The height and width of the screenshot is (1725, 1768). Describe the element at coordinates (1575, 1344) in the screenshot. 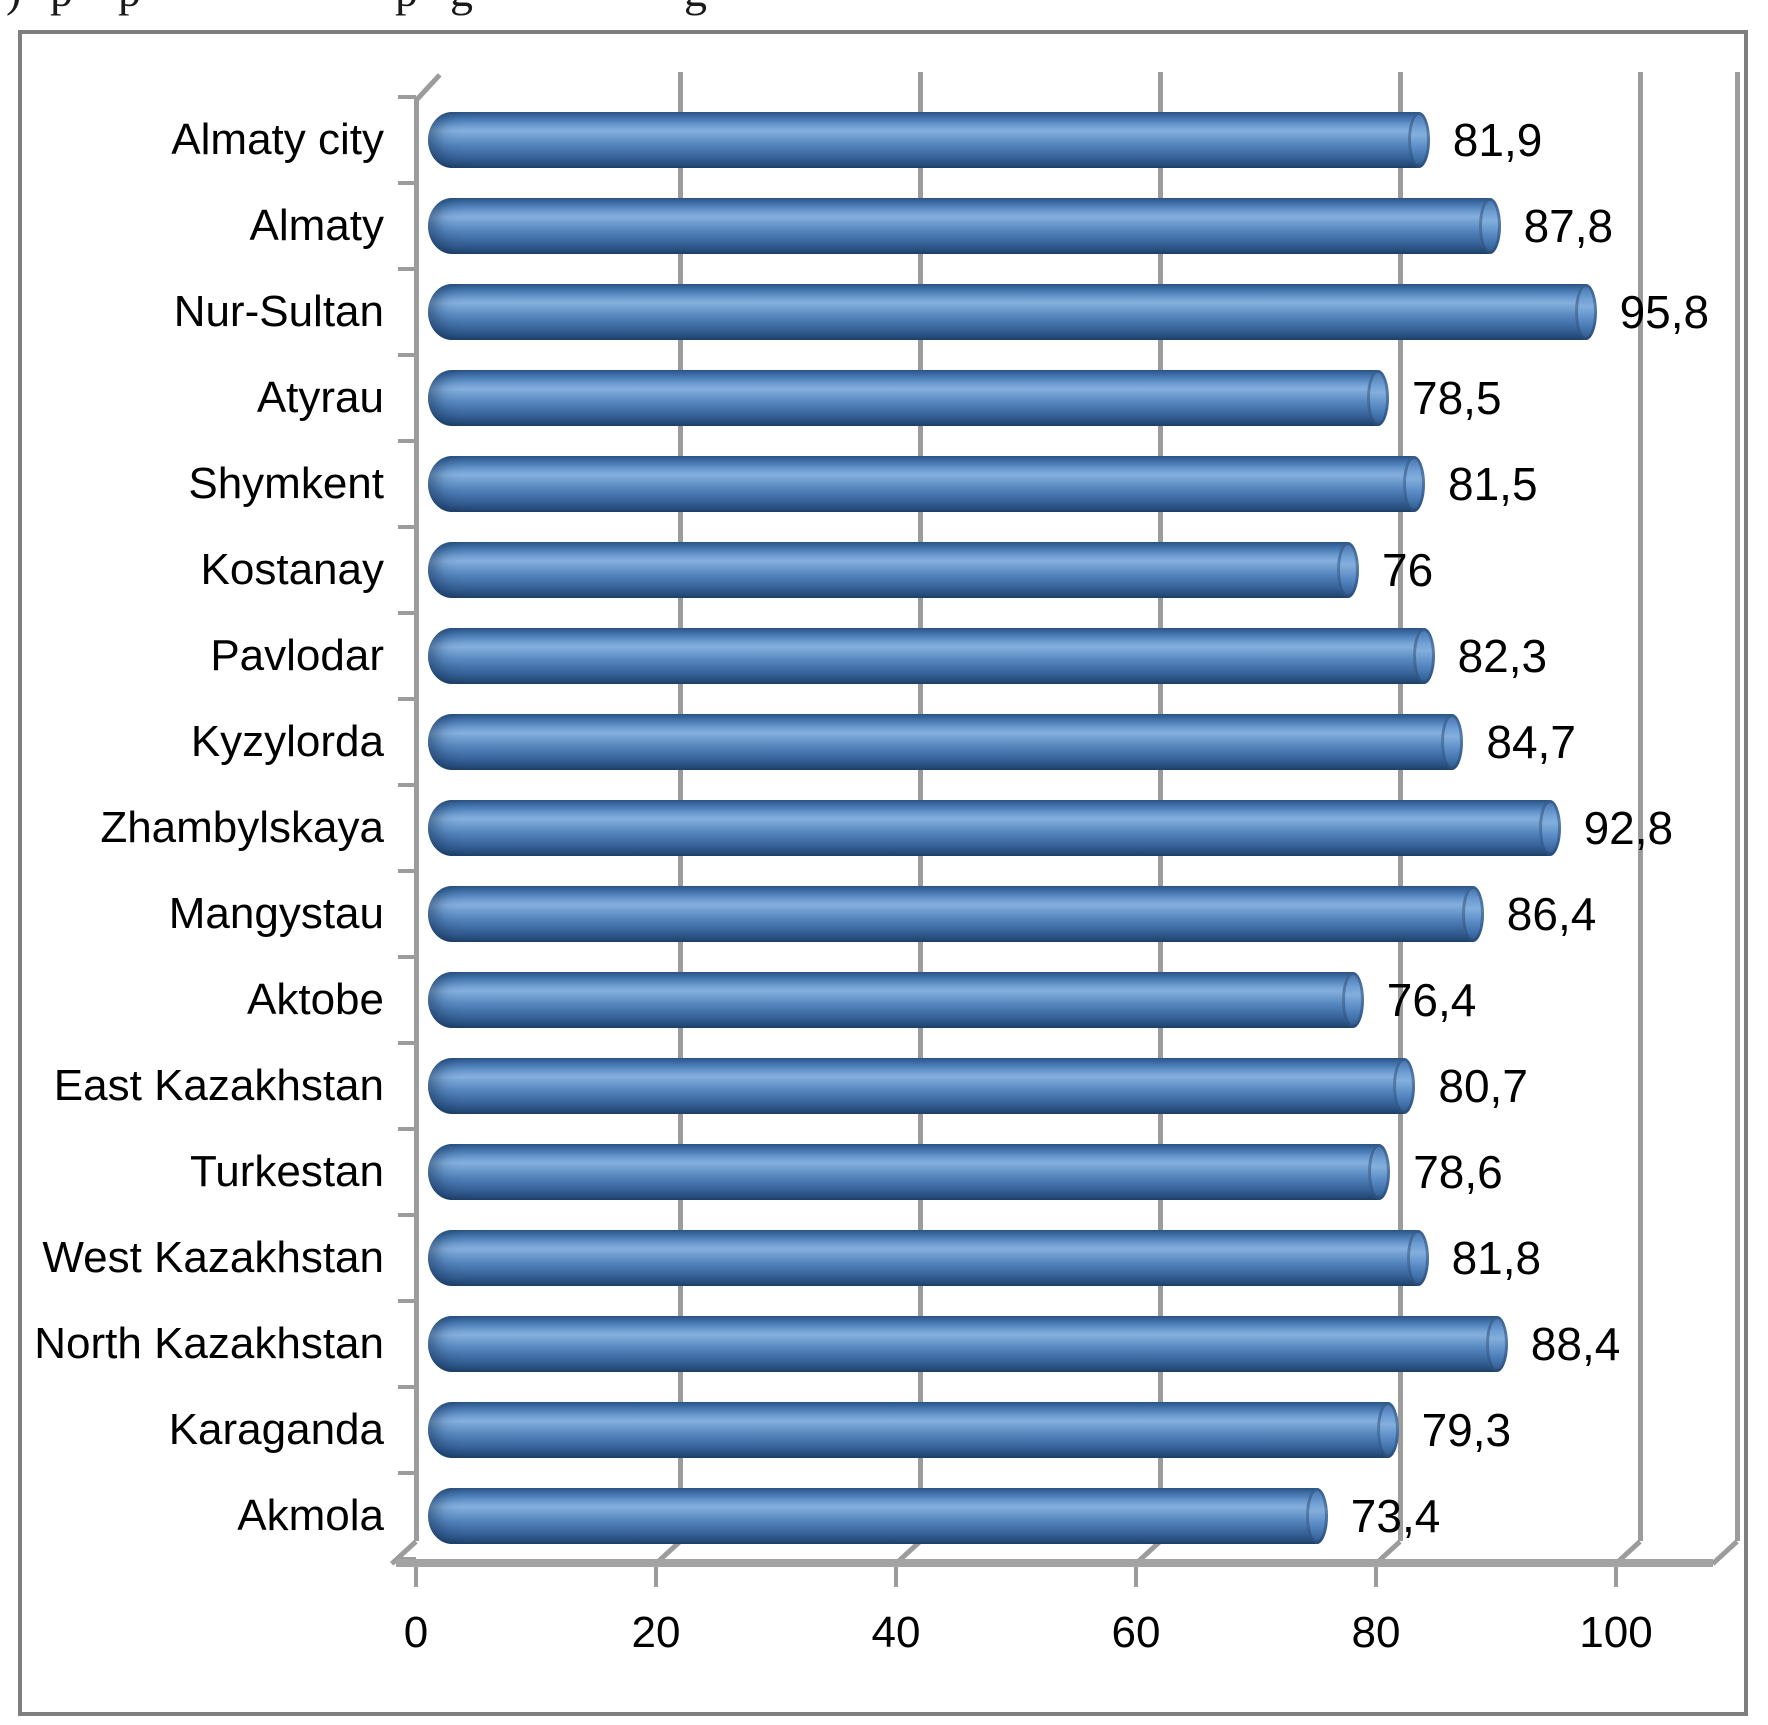

I see `value-label: 88,4` at that location.